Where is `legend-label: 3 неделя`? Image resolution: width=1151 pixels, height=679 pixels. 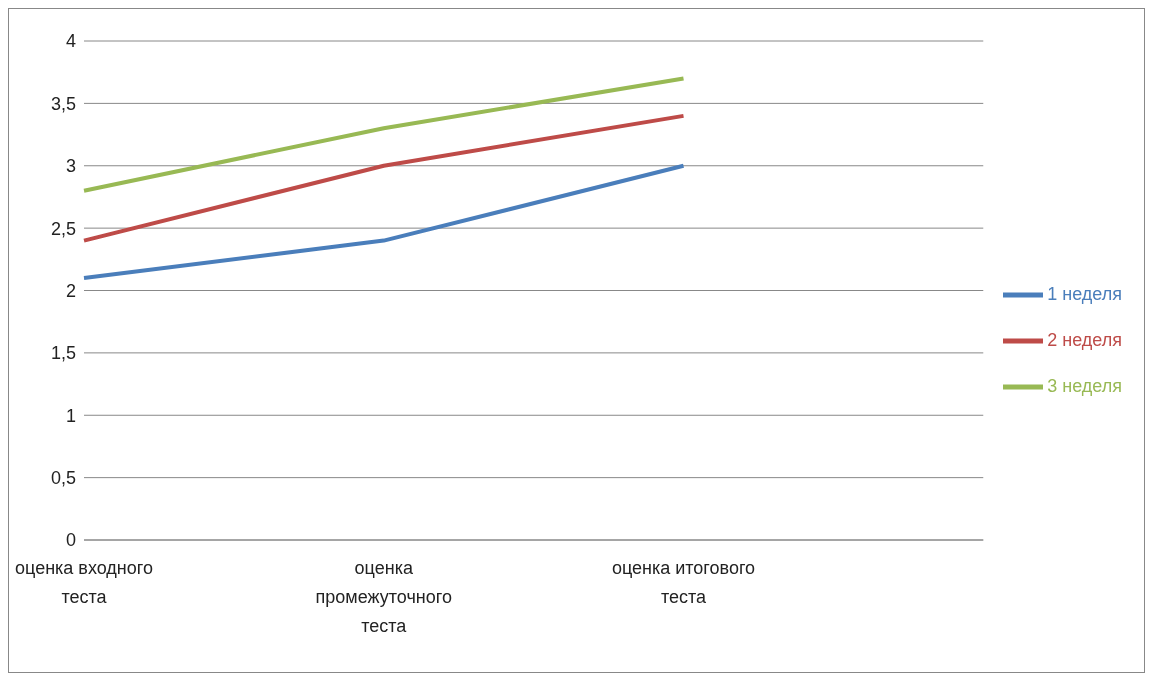
legend-label: 3 неделя is located at coordinates (1084, 385).